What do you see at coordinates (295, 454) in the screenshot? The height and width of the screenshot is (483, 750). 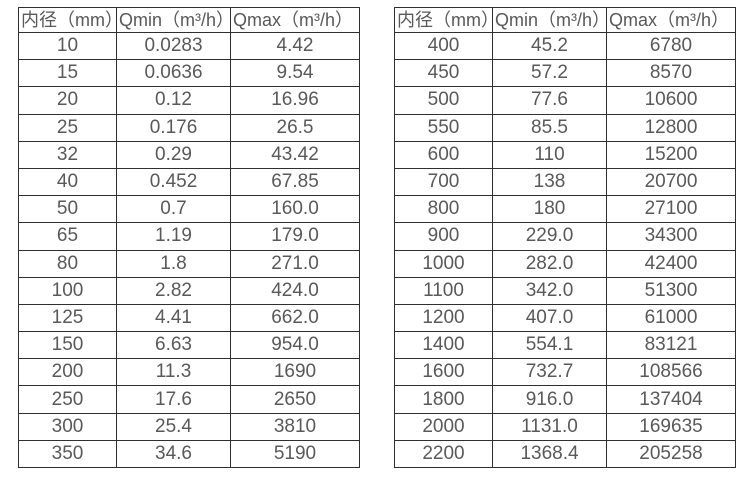 I see `table-cell: 5190` at bounding box center [295, 454].